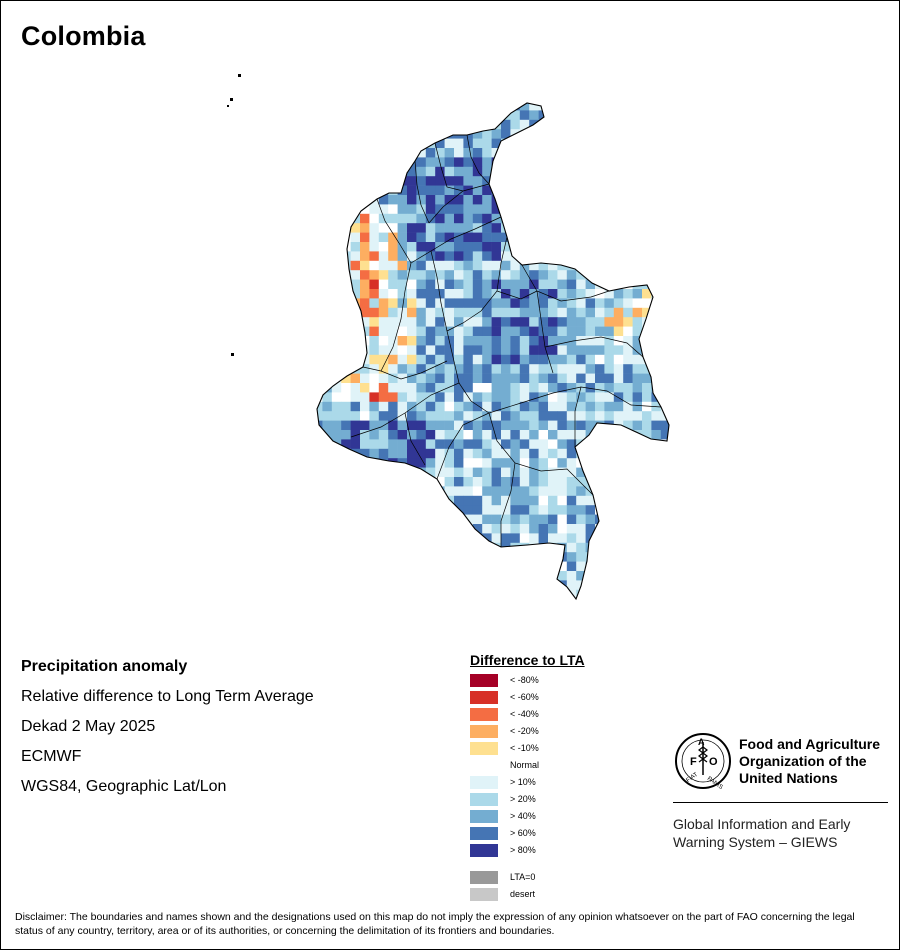 The height and width of the screenshot is (950, 900). Describe the element at coordinates (713, 762) in the screenshot. I see `fao-letter-o: O` at that location.